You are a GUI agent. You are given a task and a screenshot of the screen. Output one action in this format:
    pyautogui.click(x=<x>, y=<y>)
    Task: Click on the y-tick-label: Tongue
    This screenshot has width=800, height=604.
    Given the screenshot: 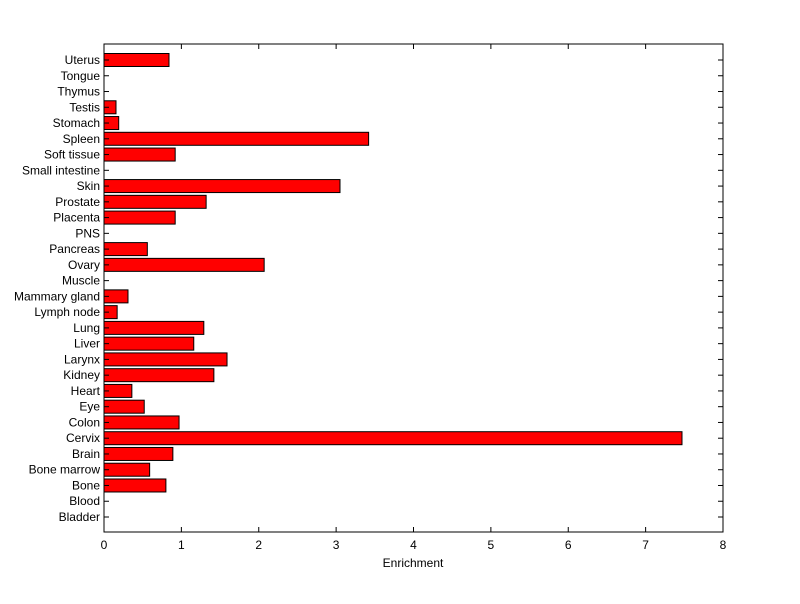 What is the action you would take?
    pyautogui.click(x=81, y=76)
    